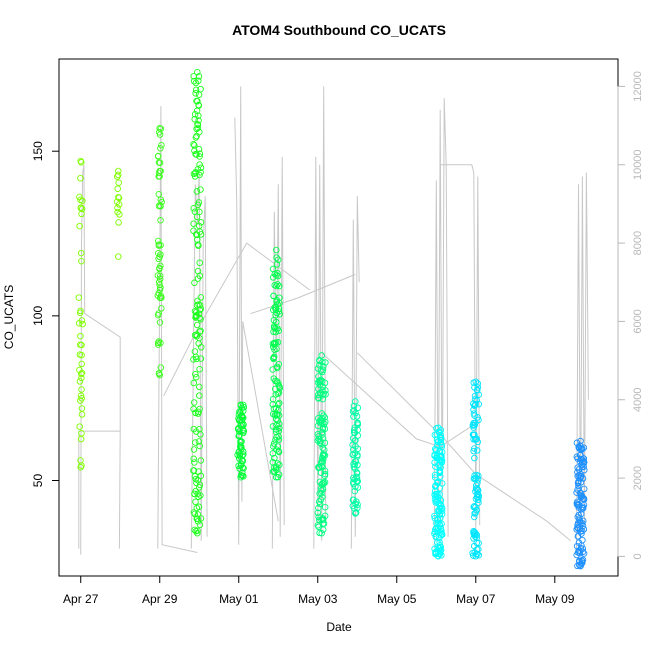 The width and height of the screenshot is (650, 650). Describe the element at coordinates (555, 599) in the screenshot. I see `x-tick-label: May 09` at that location.